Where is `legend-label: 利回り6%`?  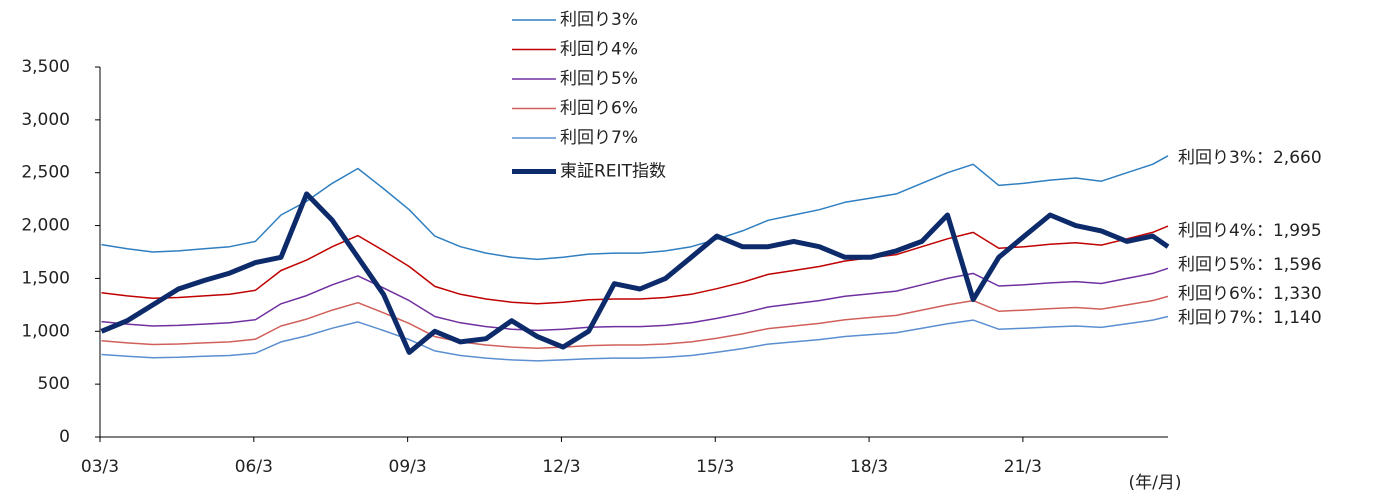
legend-label: 利回り6% is located at coordinates (599, 109).